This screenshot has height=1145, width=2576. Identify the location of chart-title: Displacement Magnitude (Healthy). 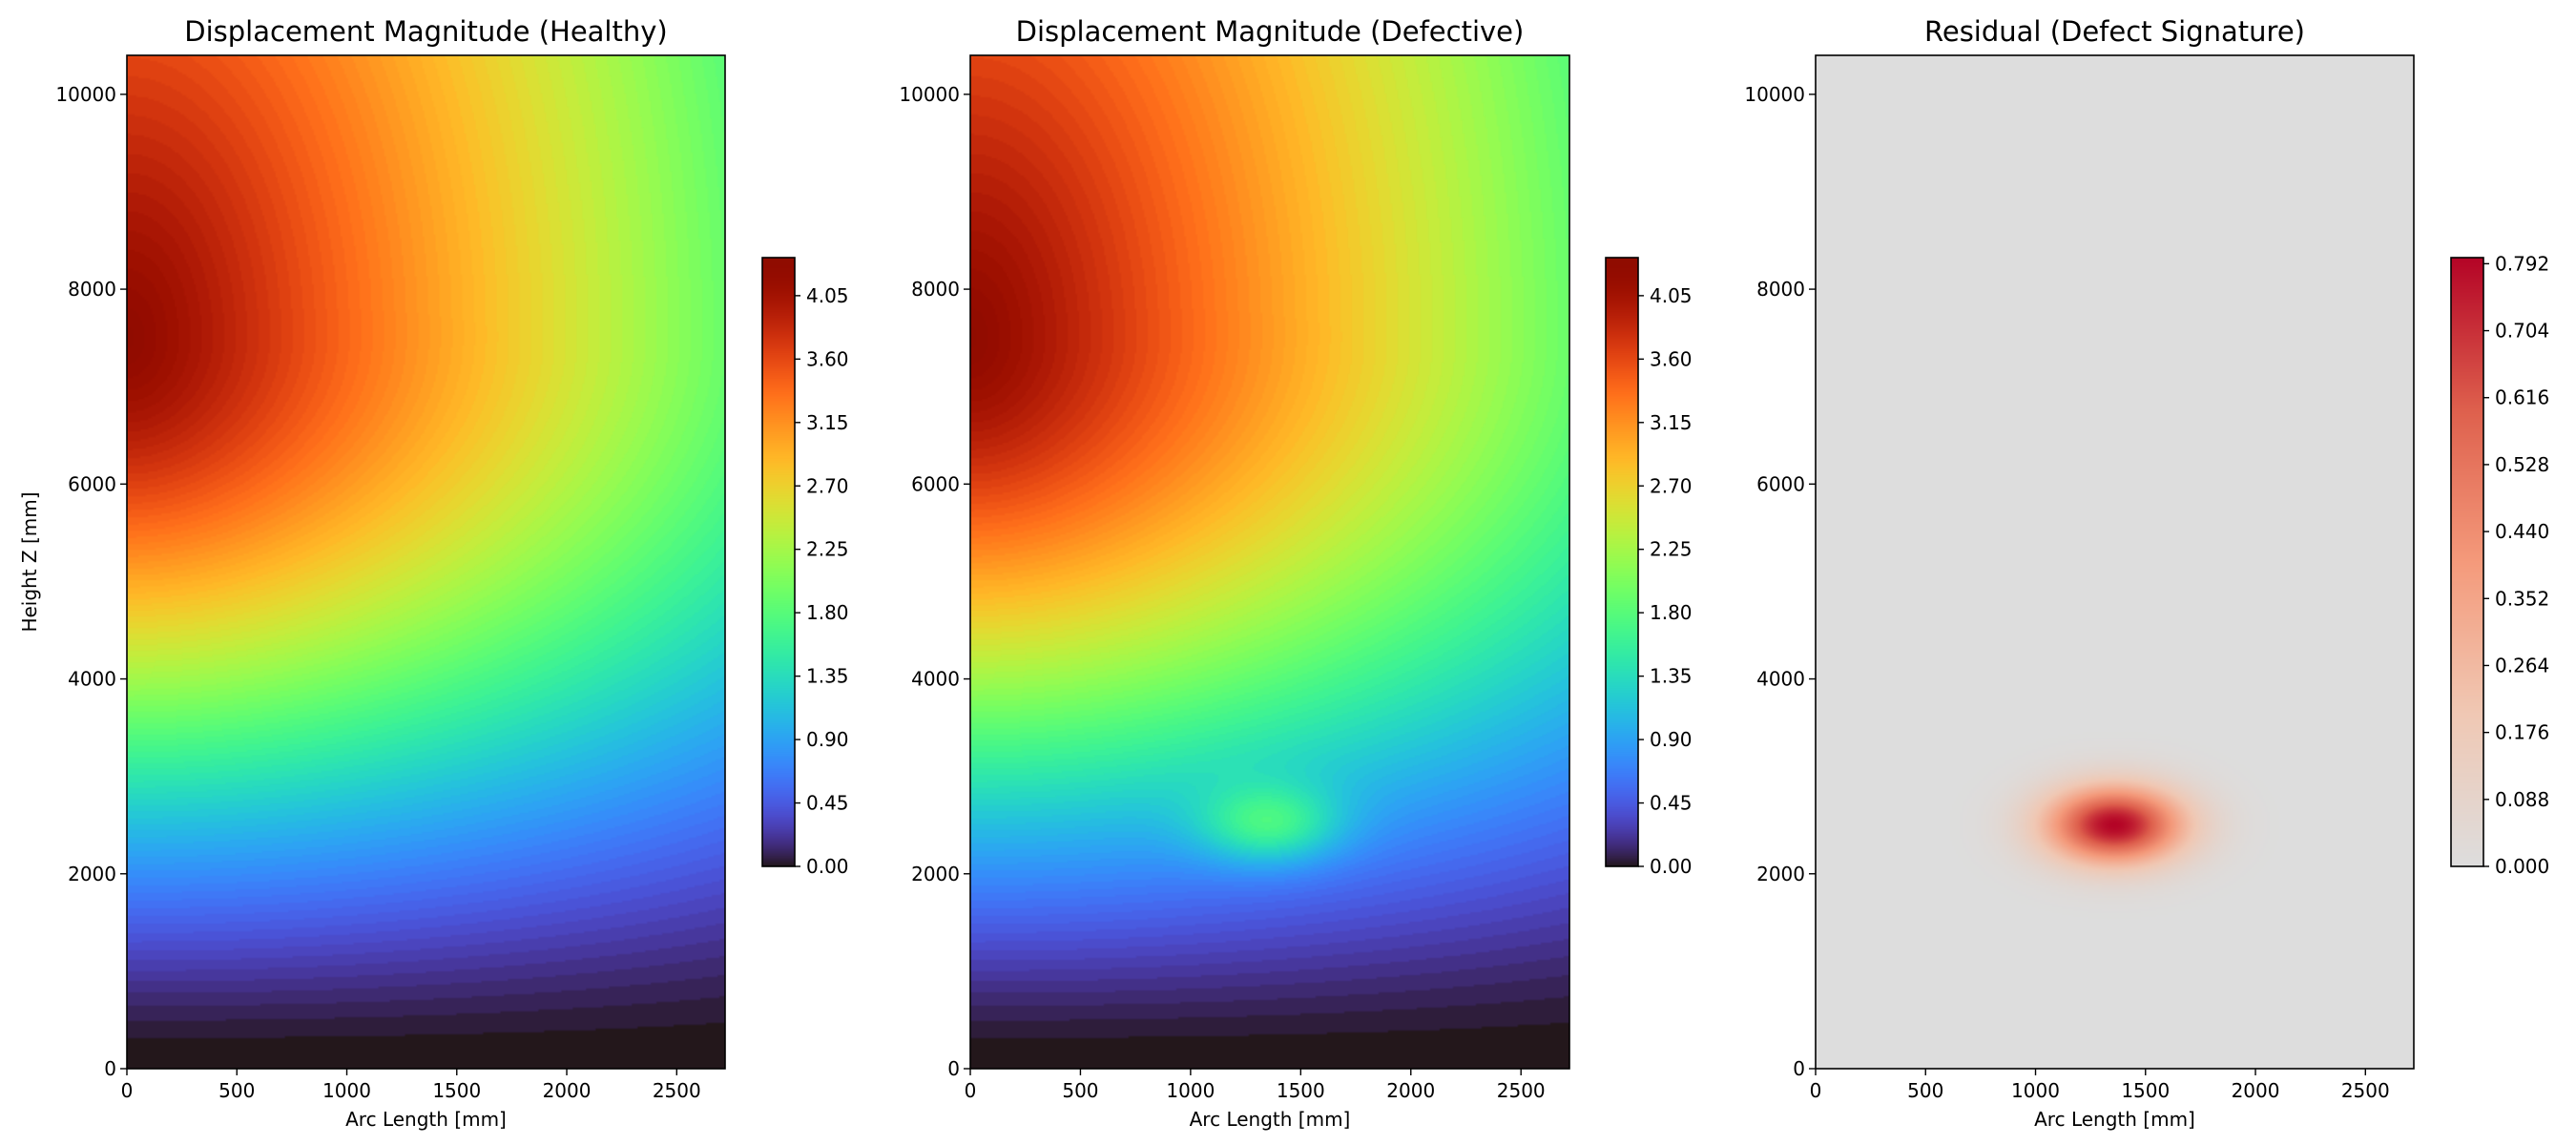
(425, 31).